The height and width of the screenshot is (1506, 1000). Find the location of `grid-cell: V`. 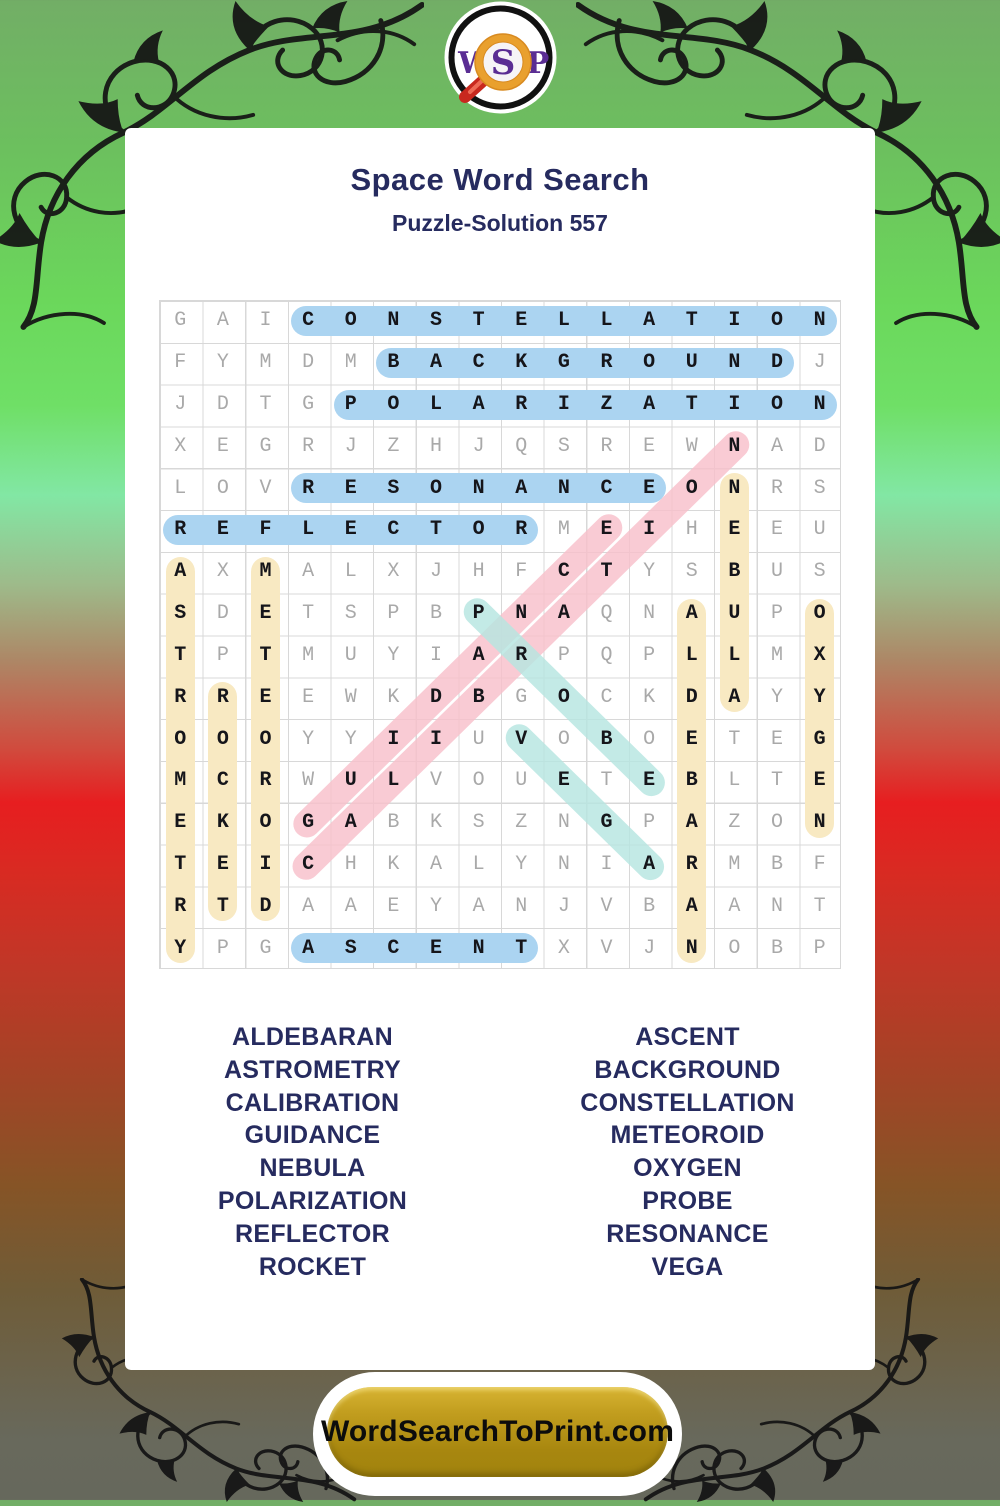

grid-cell: V is located at coordinates (265, 488).